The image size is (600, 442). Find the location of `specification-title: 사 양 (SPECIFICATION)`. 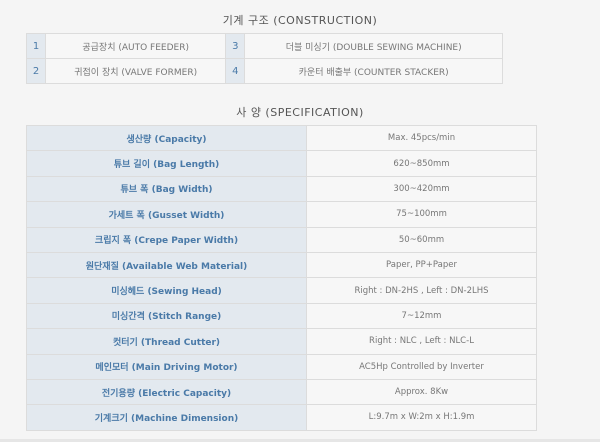

specification-title: 사 양 (SPECIFICATION) is located at coordinates (300, 112).